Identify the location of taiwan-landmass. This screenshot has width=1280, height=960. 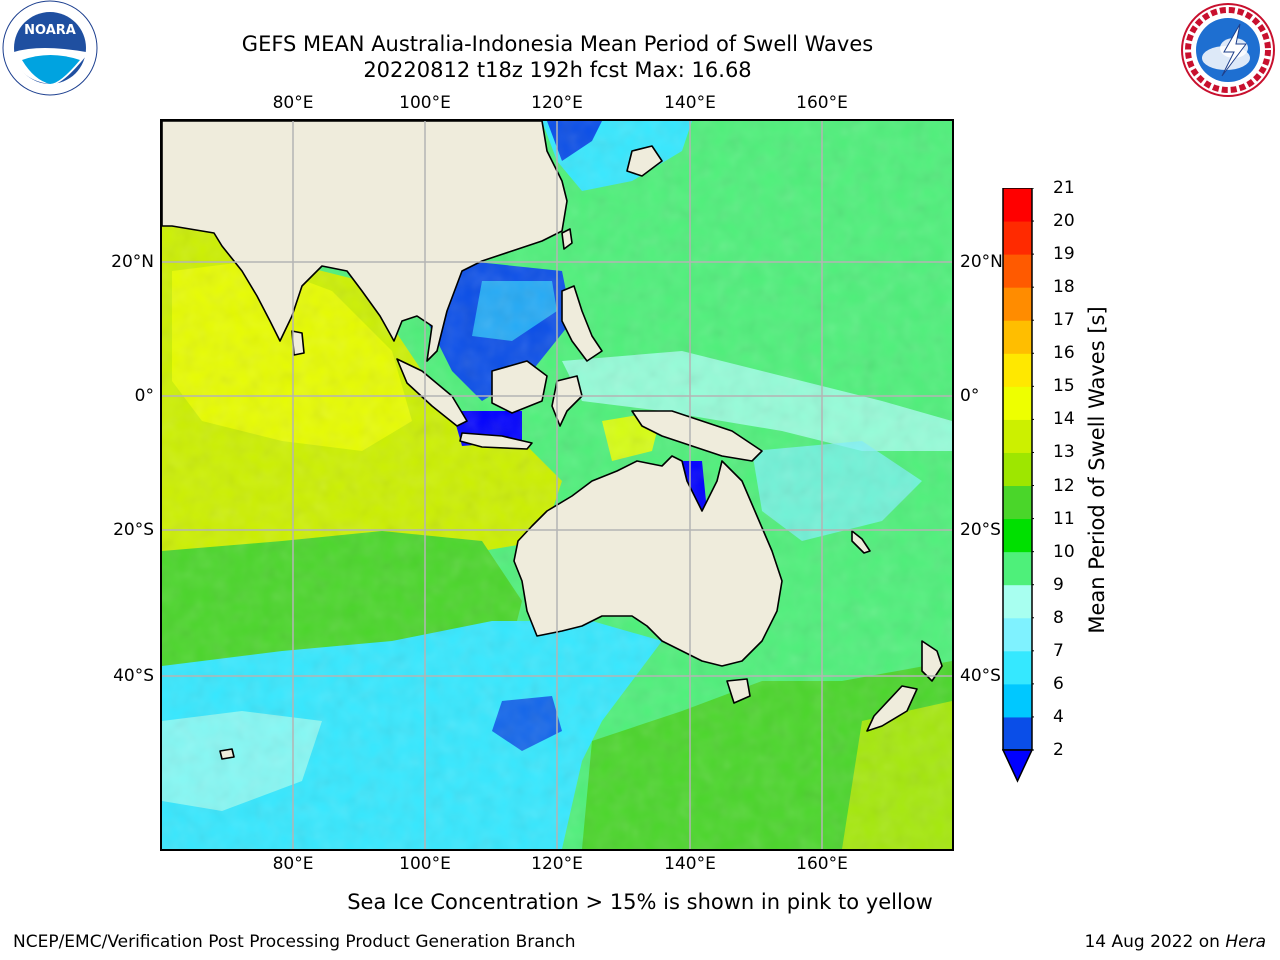
(567, 239).